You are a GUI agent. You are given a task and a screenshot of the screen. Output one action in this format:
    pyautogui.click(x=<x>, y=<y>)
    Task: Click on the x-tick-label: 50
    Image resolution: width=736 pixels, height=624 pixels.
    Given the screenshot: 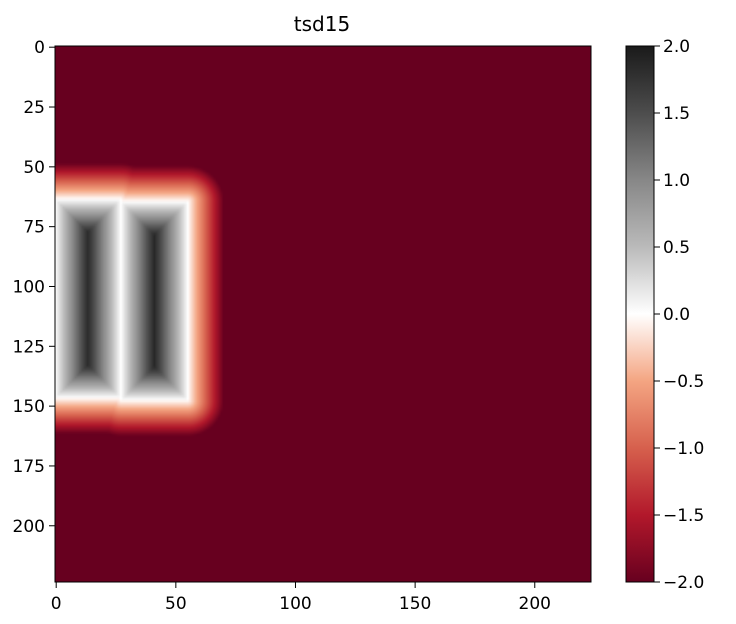 What is the action you would take?
    pyautogui.click(x=176, y=604)
    